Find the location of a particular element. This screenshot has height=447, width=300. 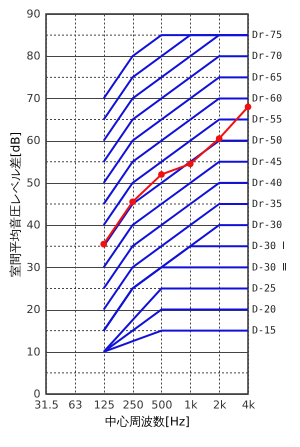

x-tick-label: 250 is located at coordinates (133, 405).